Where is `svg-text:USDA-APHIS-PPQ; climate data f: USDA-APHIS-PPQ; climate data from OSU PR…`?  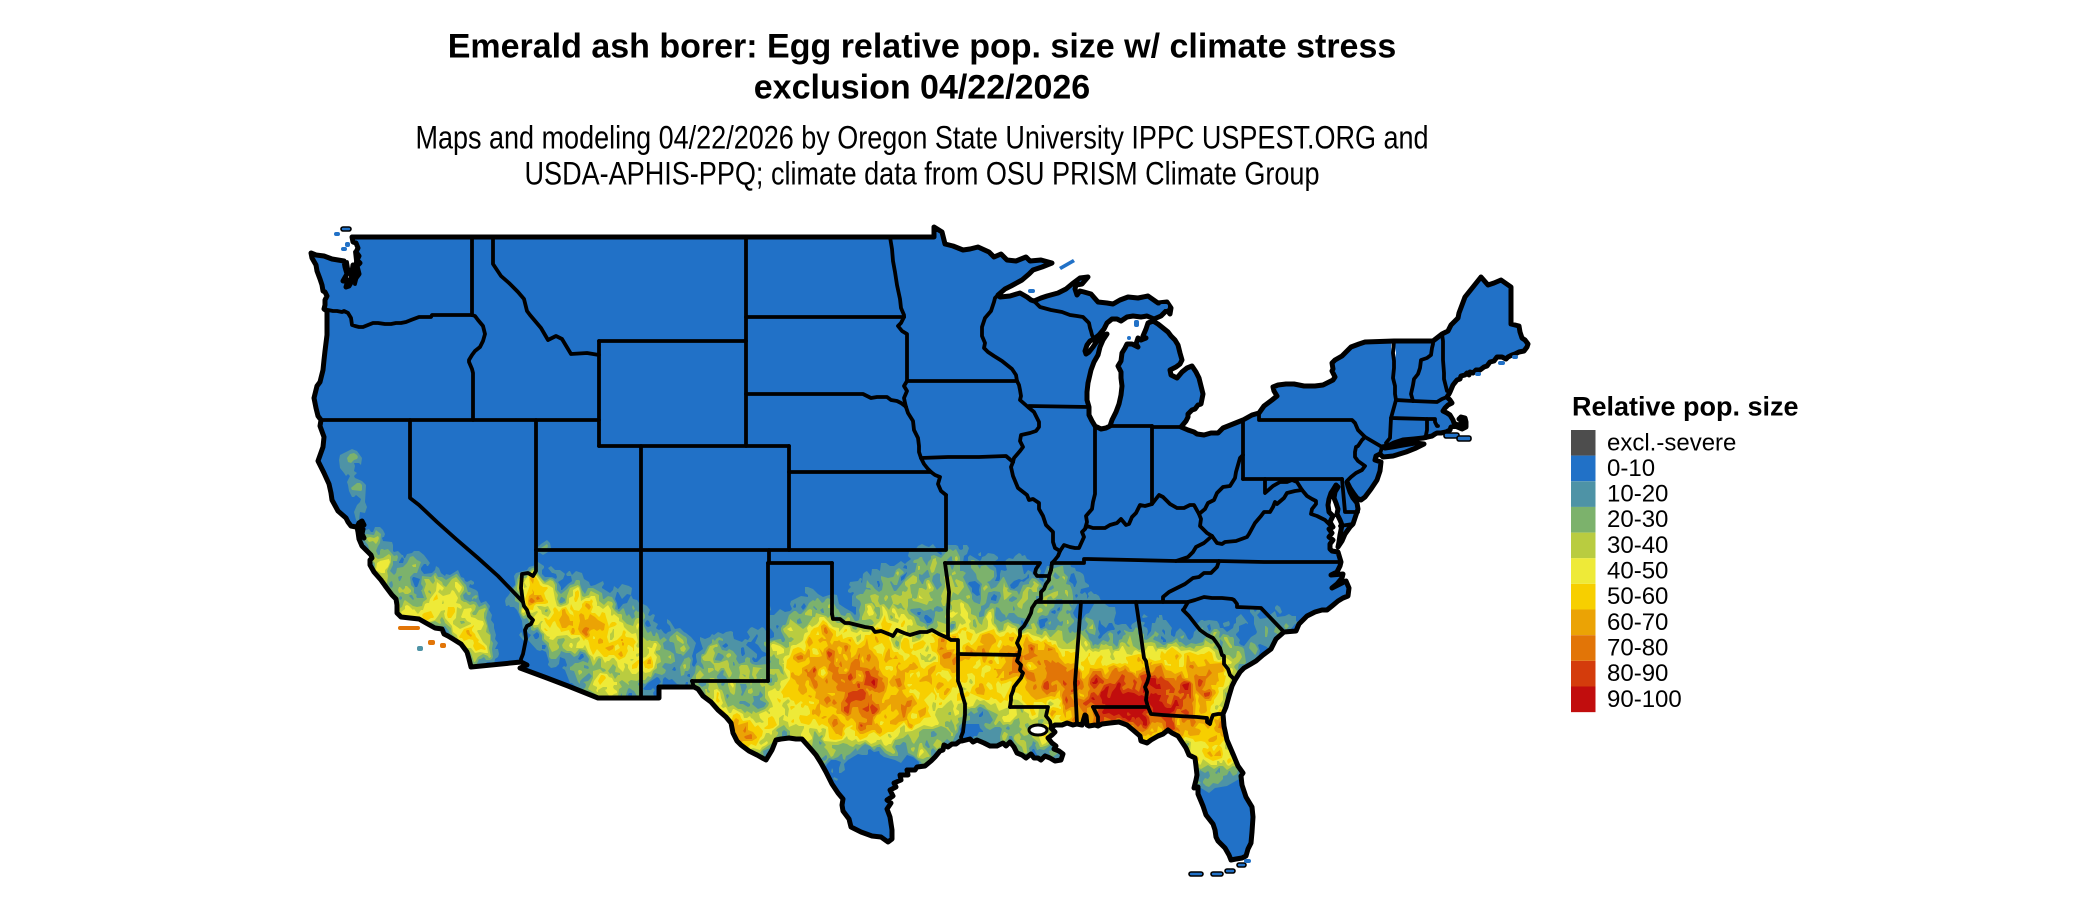 svg-text:USDA-APHIS-PPQ; climate data f: USDA-APHIS-PPQ; climate data from OSU PR… is located at coordinates (922, 174).